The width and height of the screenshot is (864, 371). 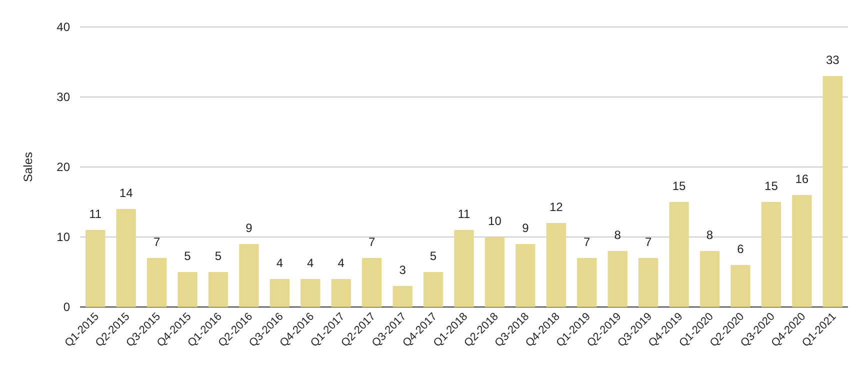 What do you see at coordinates (802, 179) in the screenshot?
I see `data-label: 16` at bounding box center [802, 179].